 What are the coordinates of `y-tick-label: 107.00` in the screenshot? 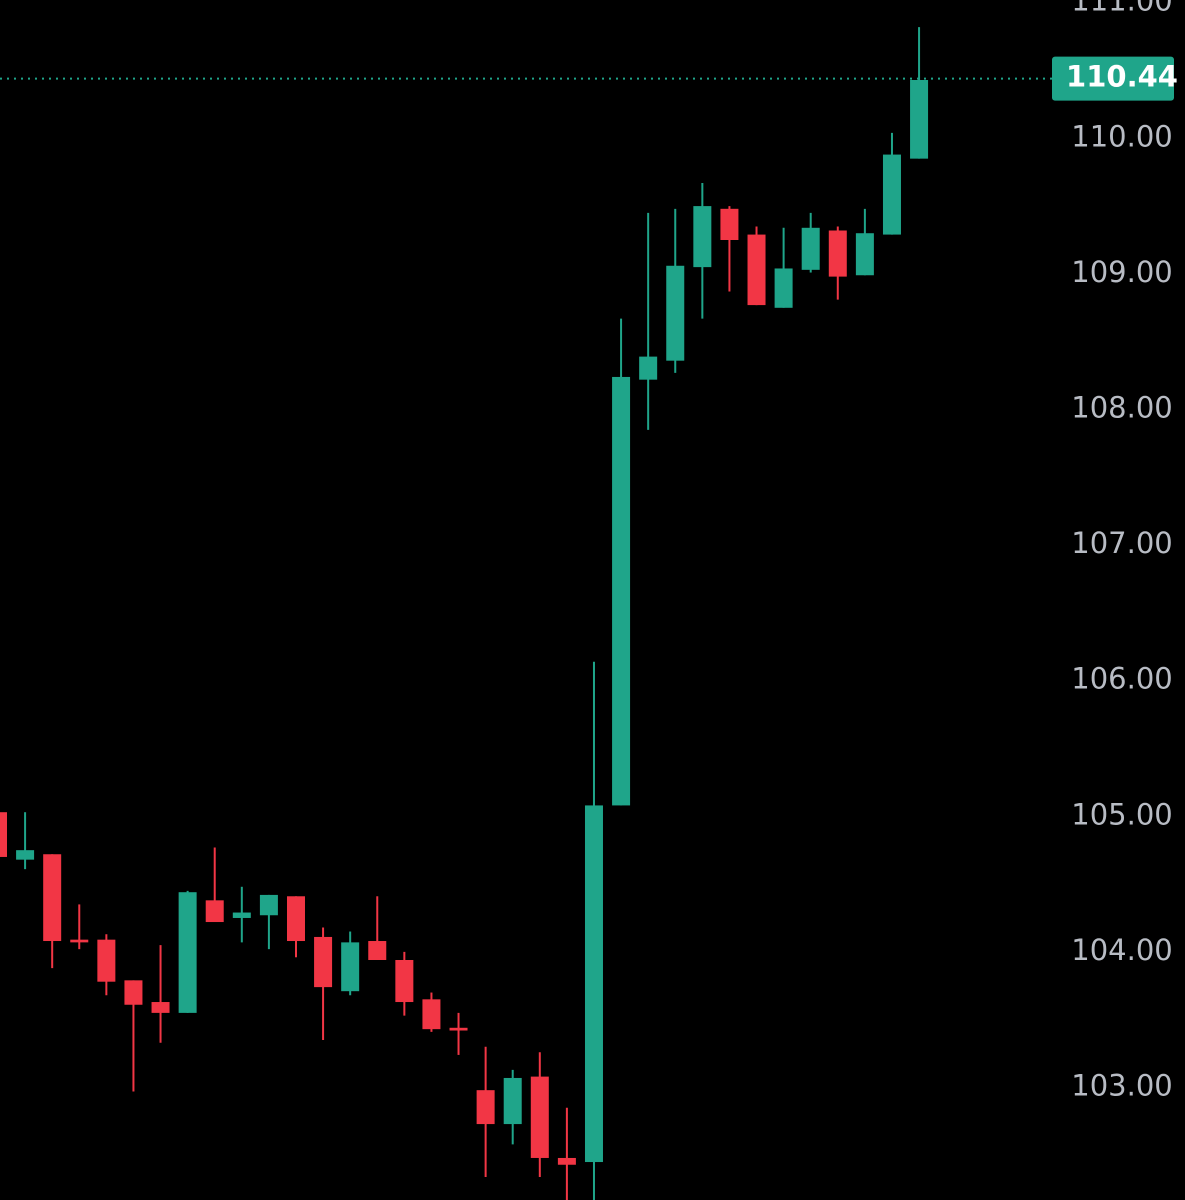 It's located at (1121, 543).